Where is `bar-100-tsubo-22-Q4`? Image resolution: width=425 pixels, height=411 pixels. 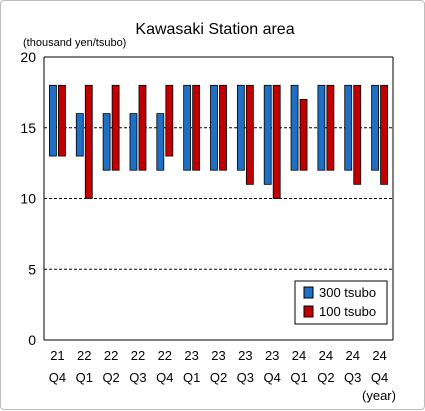
bar-100-tsubo-22-Q4 is located at coordinates (169, 120).